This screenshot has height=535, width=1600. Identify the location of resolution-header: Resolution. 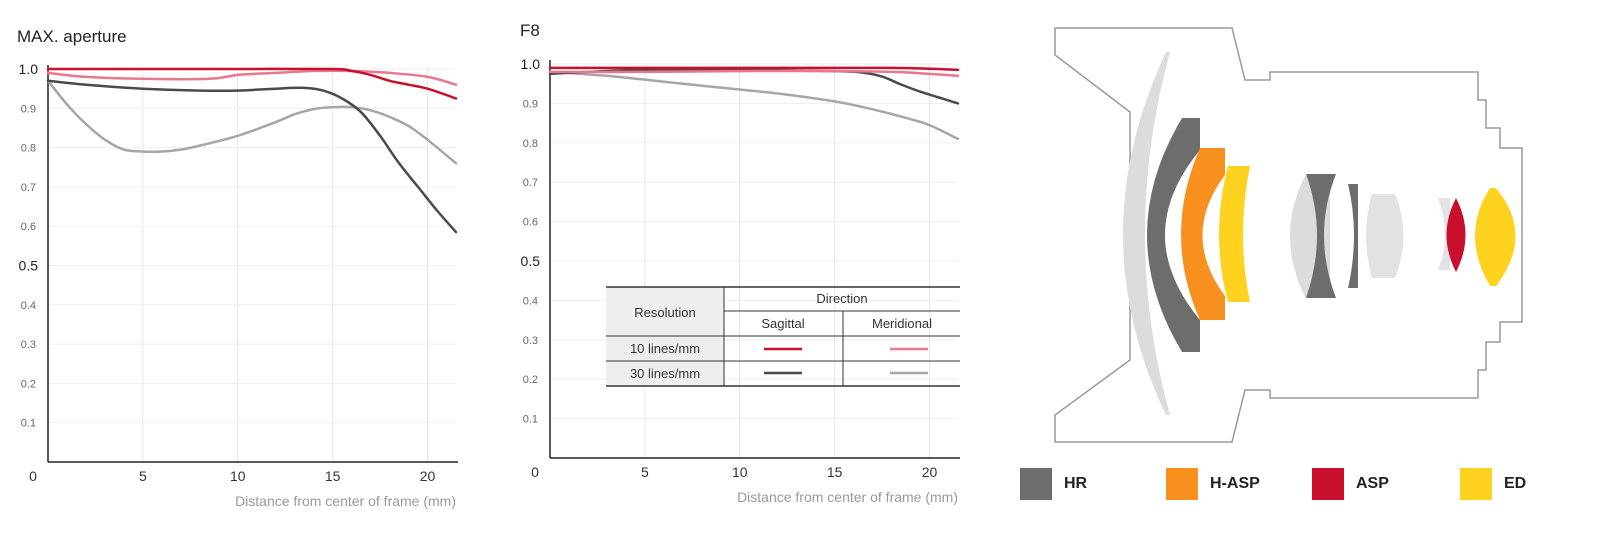
(664, 312).